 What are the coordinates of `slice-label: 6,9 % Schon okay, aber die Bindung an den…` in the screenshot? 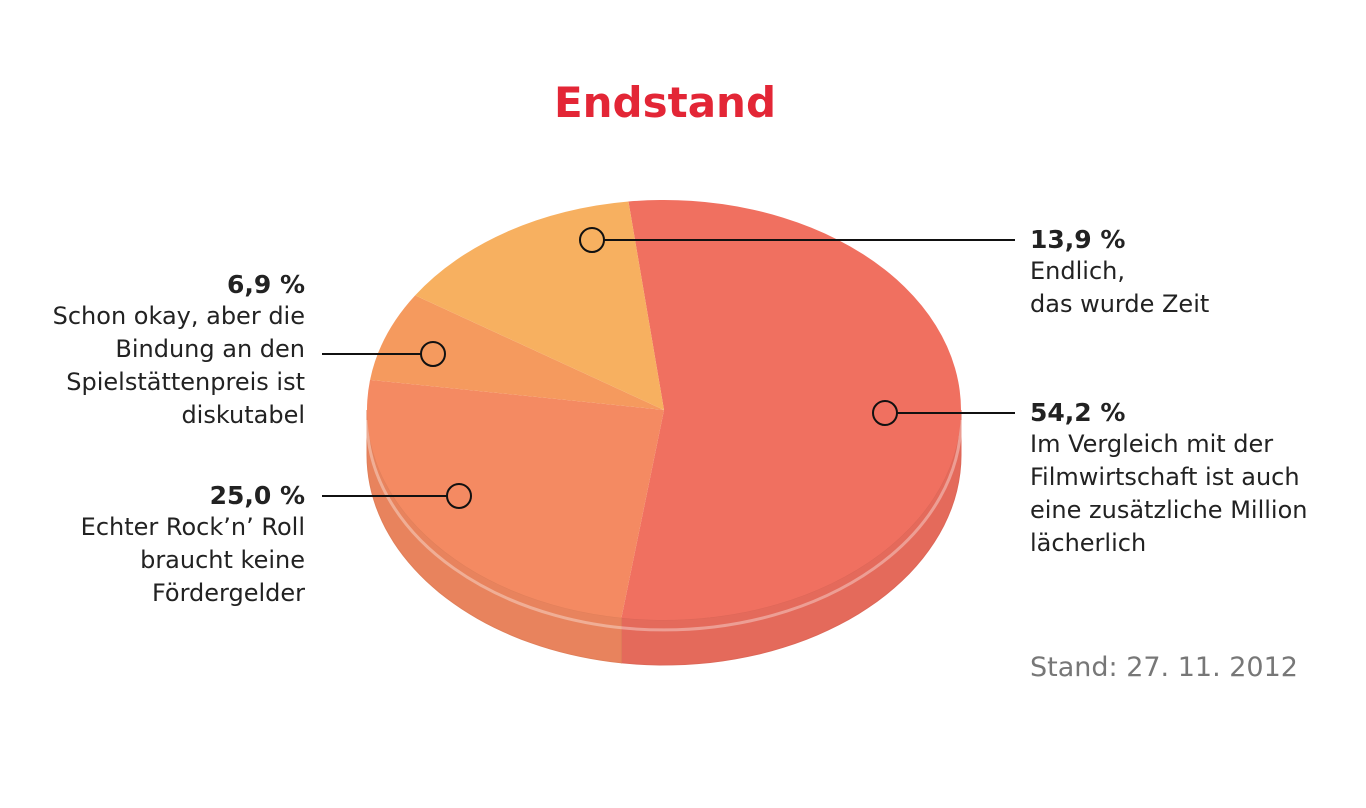 It's located at (179, 351).